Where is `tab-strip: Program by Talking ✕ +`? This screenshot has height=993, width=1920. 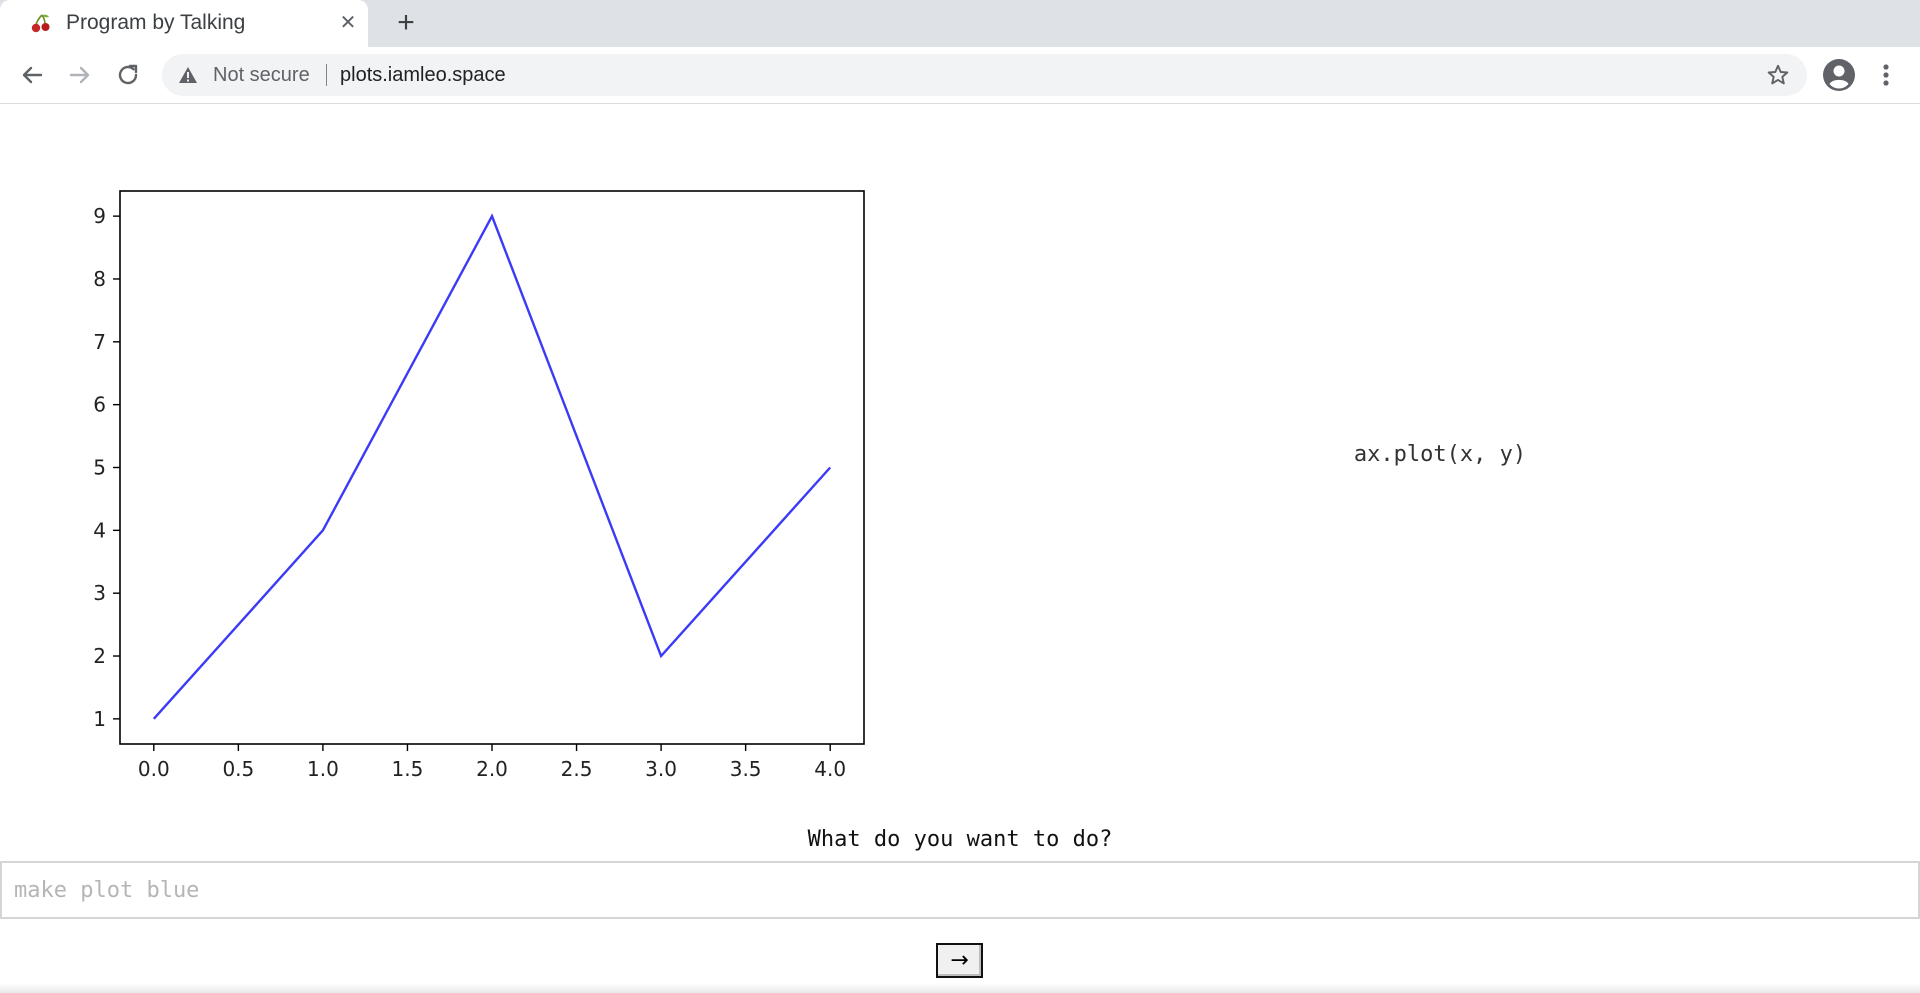 tab-strip: Program by Talking ✕ + is located at coordinates (960, 23).